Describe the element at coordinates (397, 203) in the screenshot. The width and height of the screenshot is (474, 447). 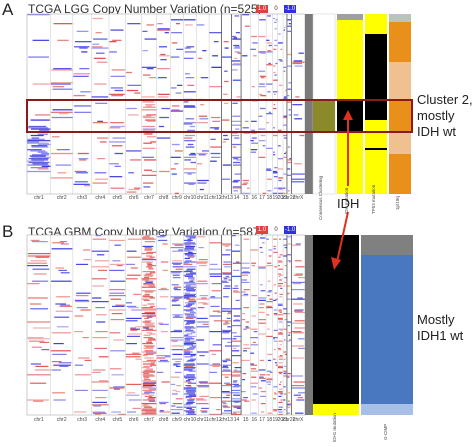
I see `track-label-1p19q: 1p/19q` at that location.